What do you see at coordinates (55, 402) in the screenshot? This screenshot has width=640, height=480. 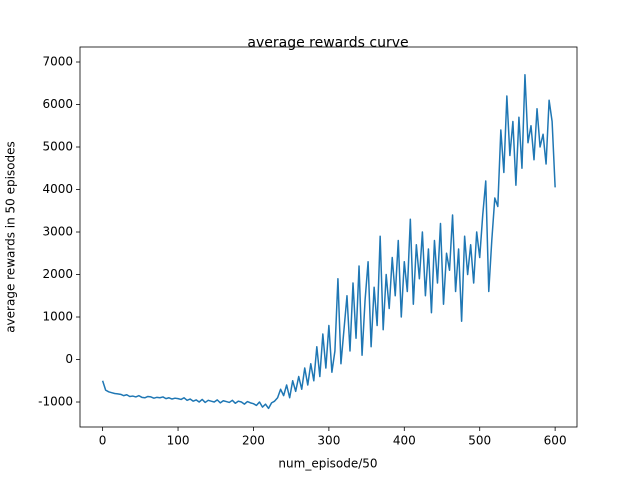 I see `y-tick-label: -1000` at bounding box center [55, 402].